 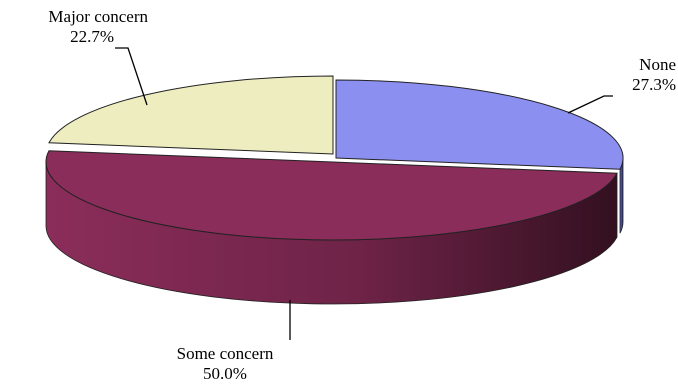 What do you see at coordinates (225, 353) in the screenshot?
I see `label-some-concern-name: Some concern` at bounding box center [225, 353].